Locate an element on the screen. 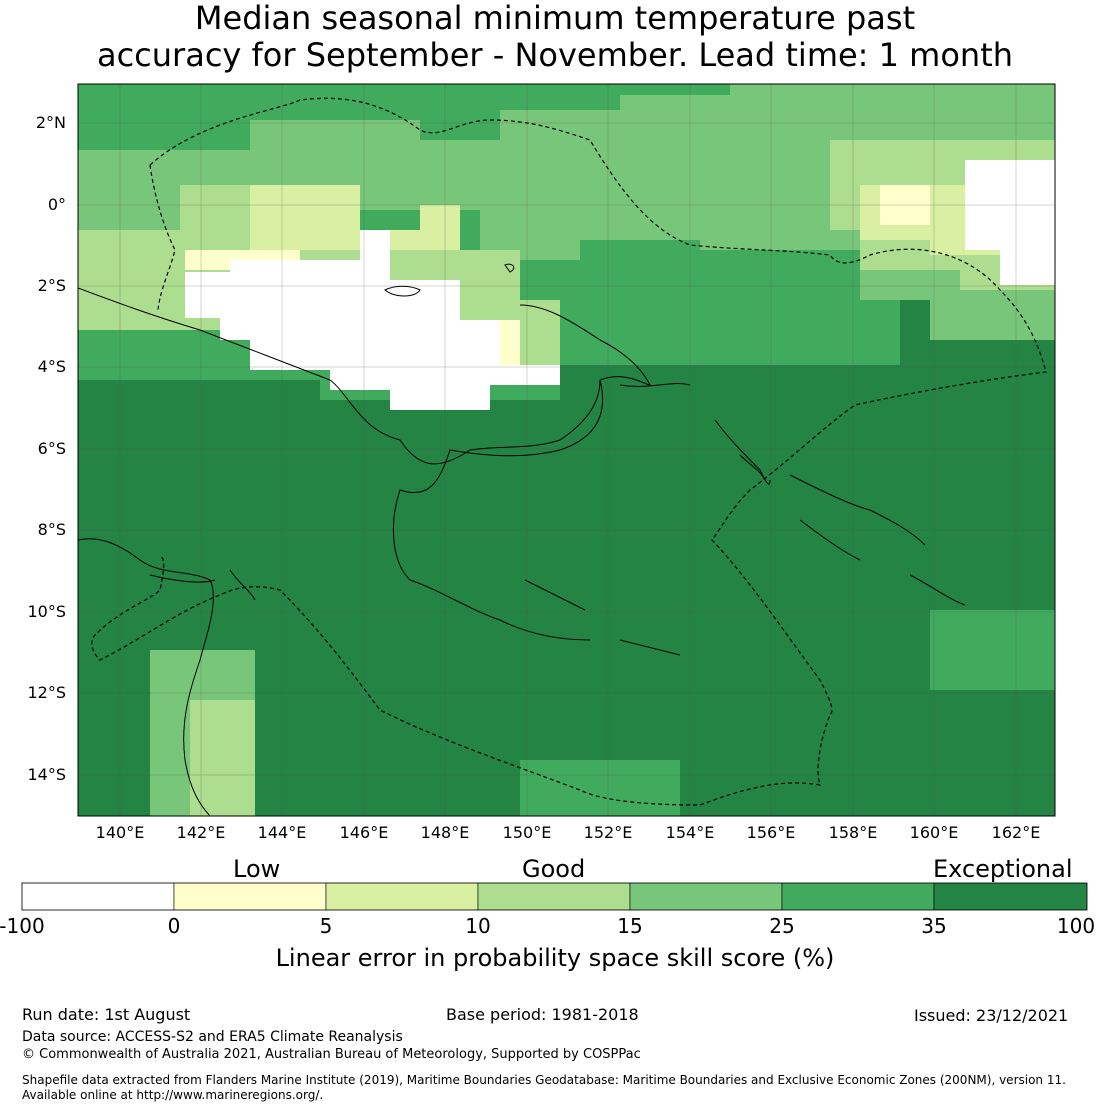 This screenshot has width=1110, height=1110. colorbar-tick-10: 10 is located at coordinates (478, 926).